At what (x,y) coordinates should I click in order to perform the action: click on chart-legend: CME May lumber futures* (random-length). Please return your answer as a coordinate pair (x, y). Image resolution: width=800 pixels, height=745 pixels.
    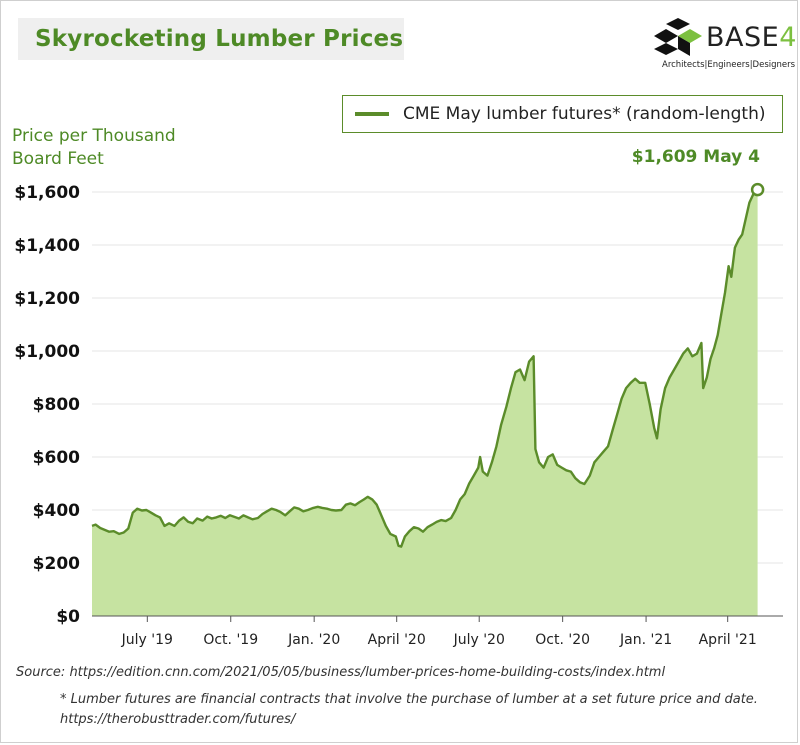
    Looking at the image, I should click on (562, 114).